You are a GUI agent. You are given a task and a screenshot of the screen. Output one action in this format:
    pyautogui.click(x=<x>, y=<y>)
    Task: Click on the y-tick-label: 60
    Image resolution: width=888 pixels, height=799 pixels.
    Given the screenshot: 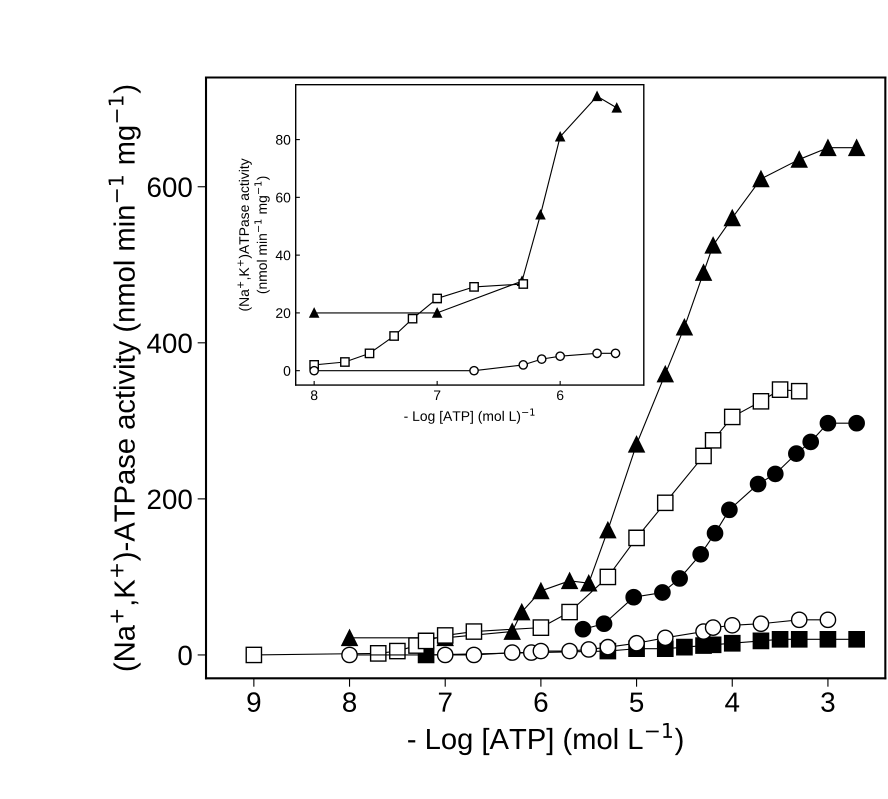 What is the action you would take?
    pyautogui.click(x=283, y=197)
    